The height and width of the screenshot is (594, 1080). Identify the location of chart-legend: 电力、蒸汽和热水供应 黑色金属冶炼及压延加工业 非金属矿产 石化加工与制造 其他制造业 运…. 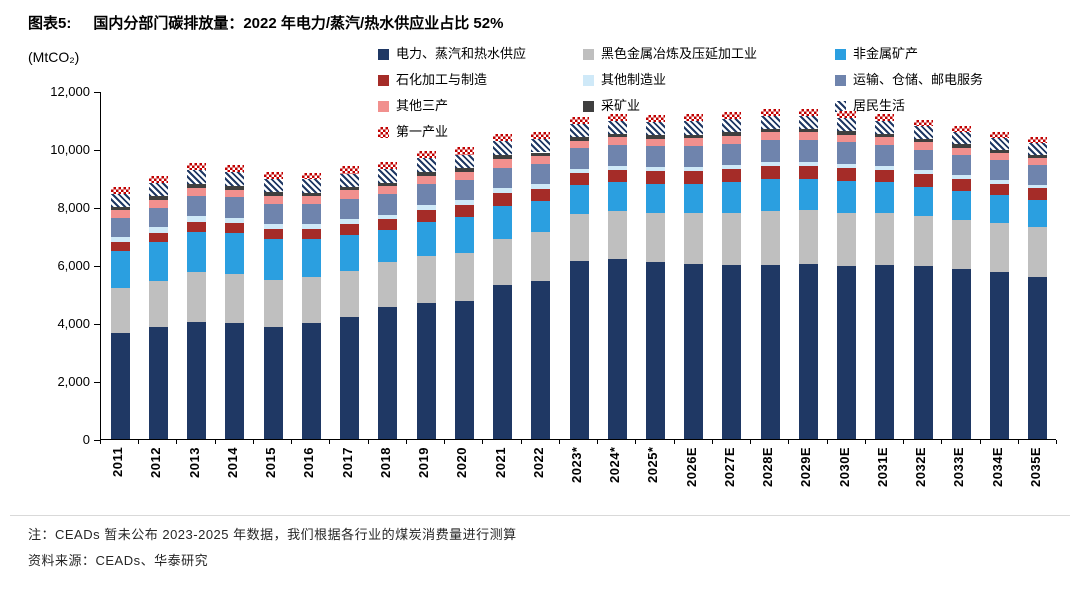
(724, 93).